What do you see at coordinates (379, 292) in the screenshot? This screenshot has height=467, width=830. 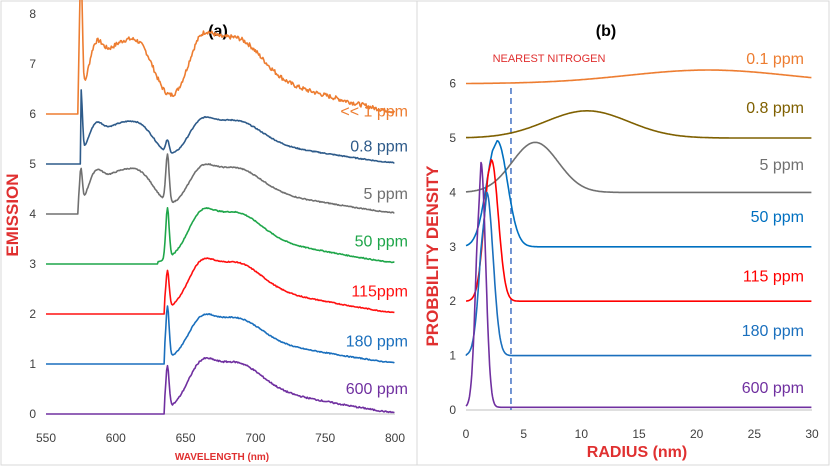 I see `series-115ppm-label: 115ppm` at bounding box center [379, 292].